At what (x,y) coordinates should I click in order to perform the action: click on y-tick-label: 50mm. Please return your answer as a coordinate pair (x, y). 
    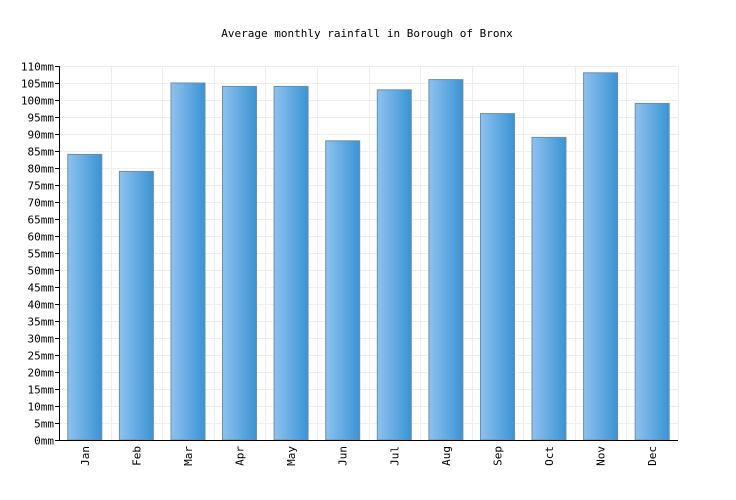
    Looking at the image, I should click on (41, 271).